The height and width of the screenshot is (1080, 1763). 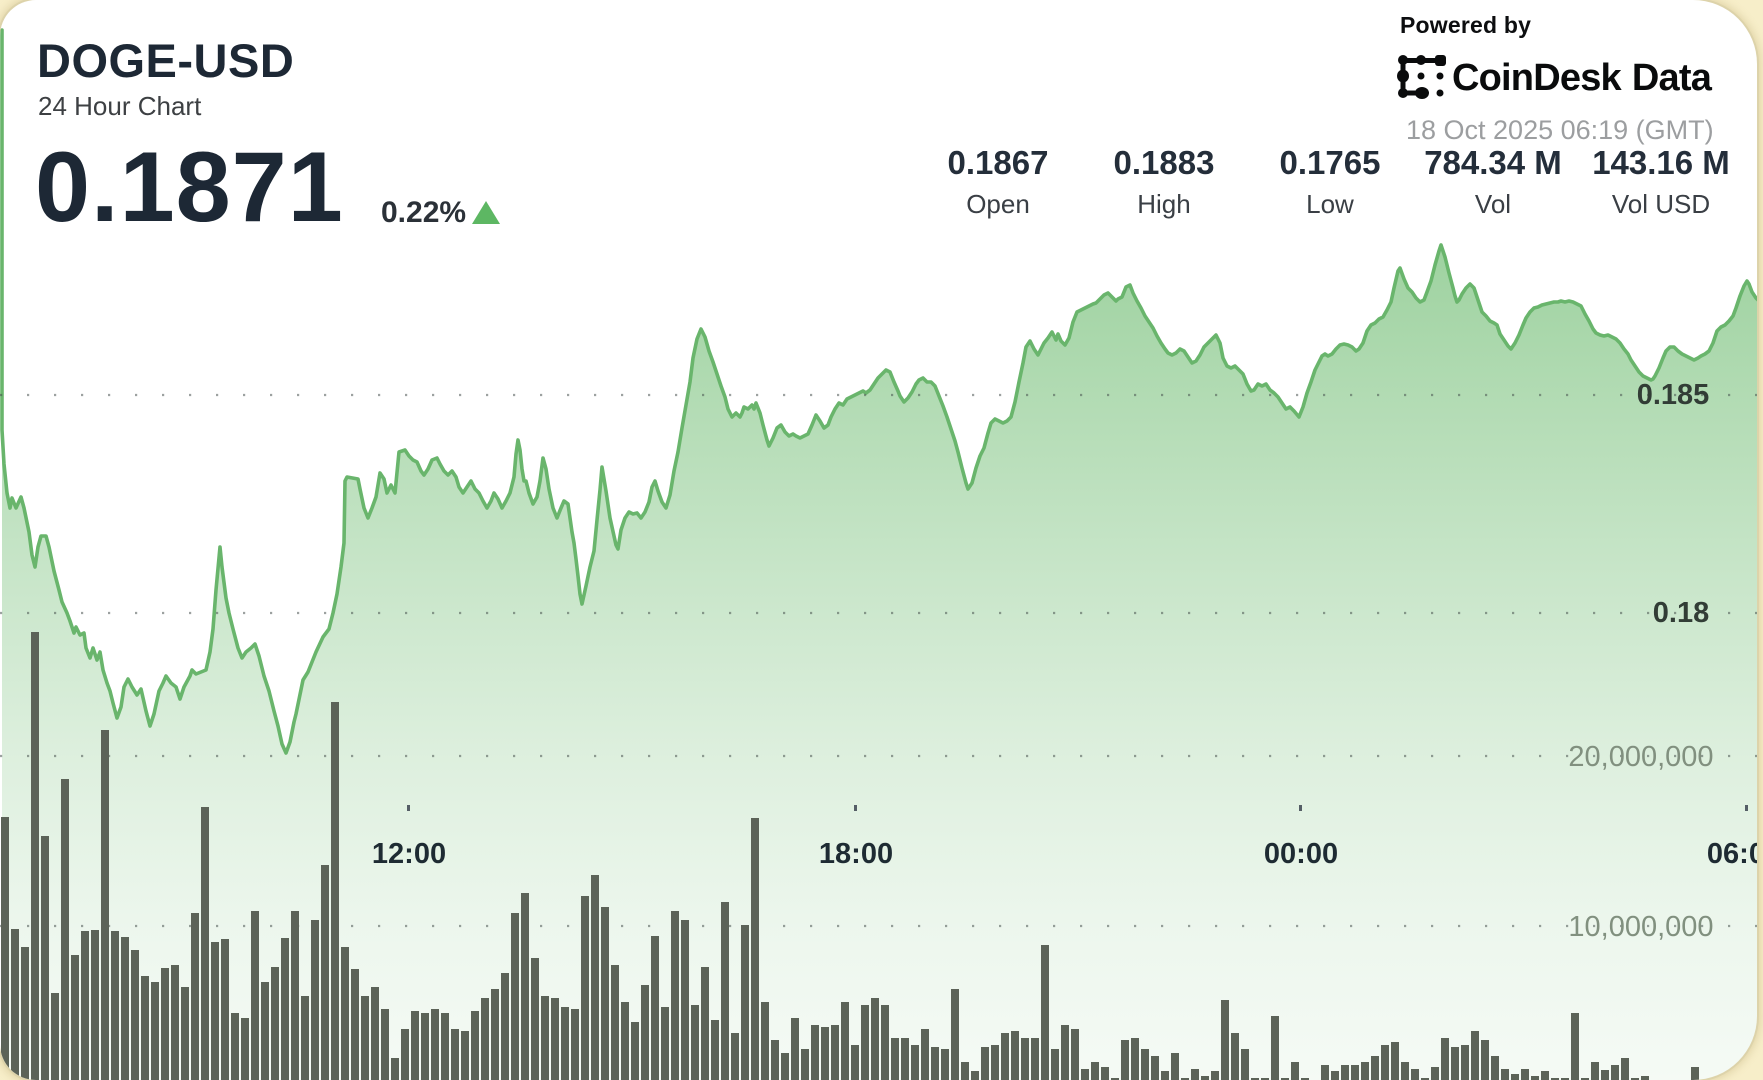 What do you see at coordinates (409, 854) in the screenshot?
I see `svg-text: 12:00` at bounding box center [409, 854].